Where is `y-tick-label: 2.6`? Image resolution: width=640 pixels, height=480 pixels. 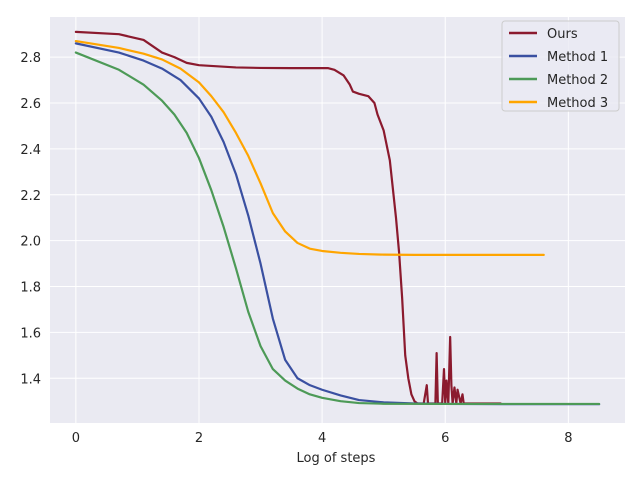 y-tick-label: 2.6 is located at coordinates (30, 104).